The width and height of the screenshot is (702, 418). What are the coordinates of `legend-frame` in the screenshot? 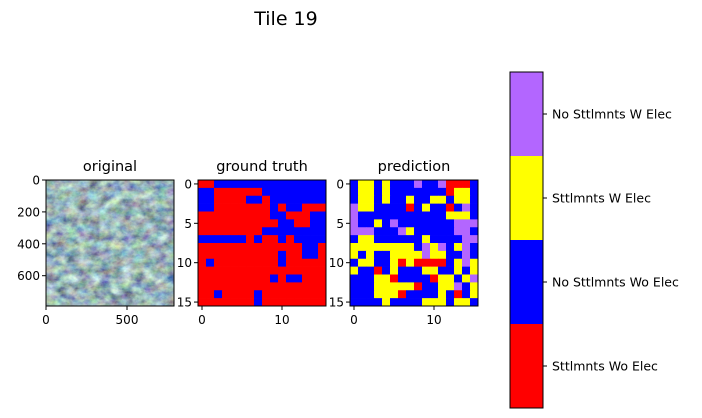 It's located at (526, 240).